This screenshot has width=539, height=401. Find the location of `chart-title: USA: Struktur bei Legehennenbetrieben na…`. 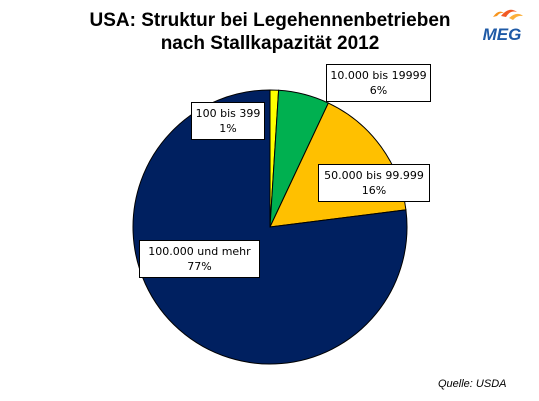

chart-title: USA: Struktur bei Legehennenbetrieben na… is located at coordinates (270, 32).